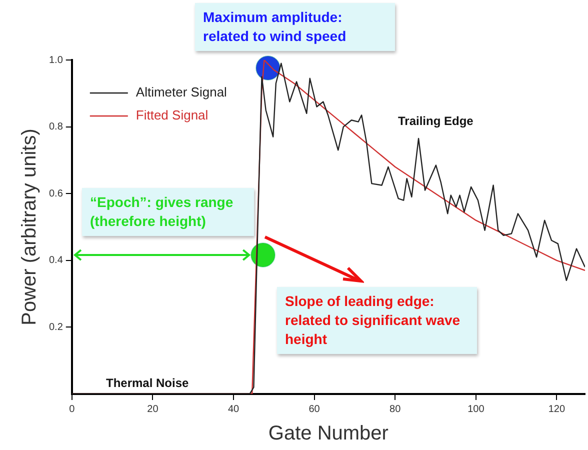 This screenshot has height=450, width=588. I want to click on y-axis-title: Power (arbitrary units), so click(29, 227).